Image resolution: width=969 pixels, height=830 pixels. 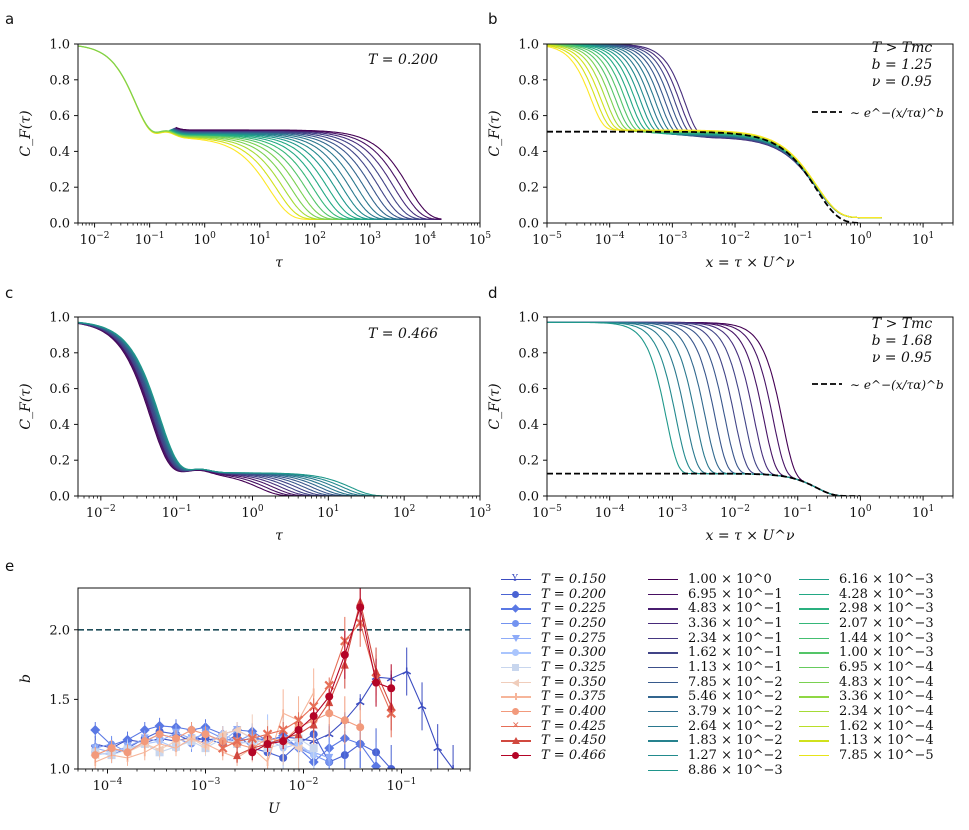 What do you see at coordinates (709, 408) in the screenshot?
I see `series-line-d` at bounding box center [709, 408].